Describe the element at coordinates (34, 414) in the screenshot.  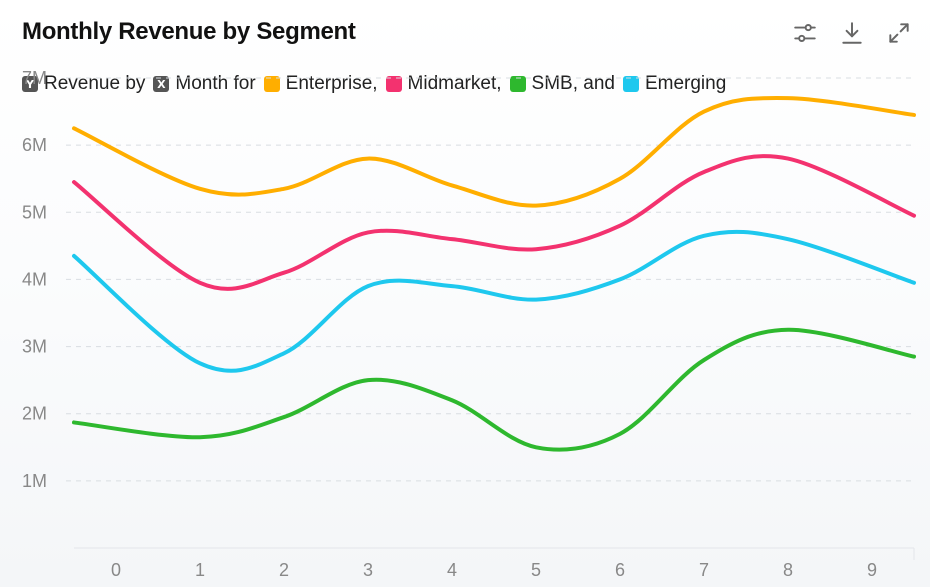
I see `y-tick-label: 2M` at that location.